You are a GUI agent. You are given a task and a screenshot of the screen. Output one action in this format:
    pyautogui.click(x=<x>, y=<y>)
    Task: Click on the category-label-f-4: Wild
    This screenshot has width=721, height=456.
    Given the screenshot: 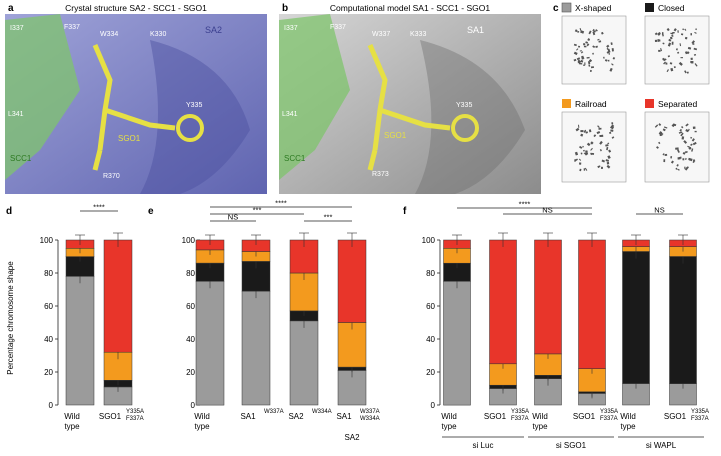 What is the action you would take?
    pyautogui.click(x=628, y=416)
    